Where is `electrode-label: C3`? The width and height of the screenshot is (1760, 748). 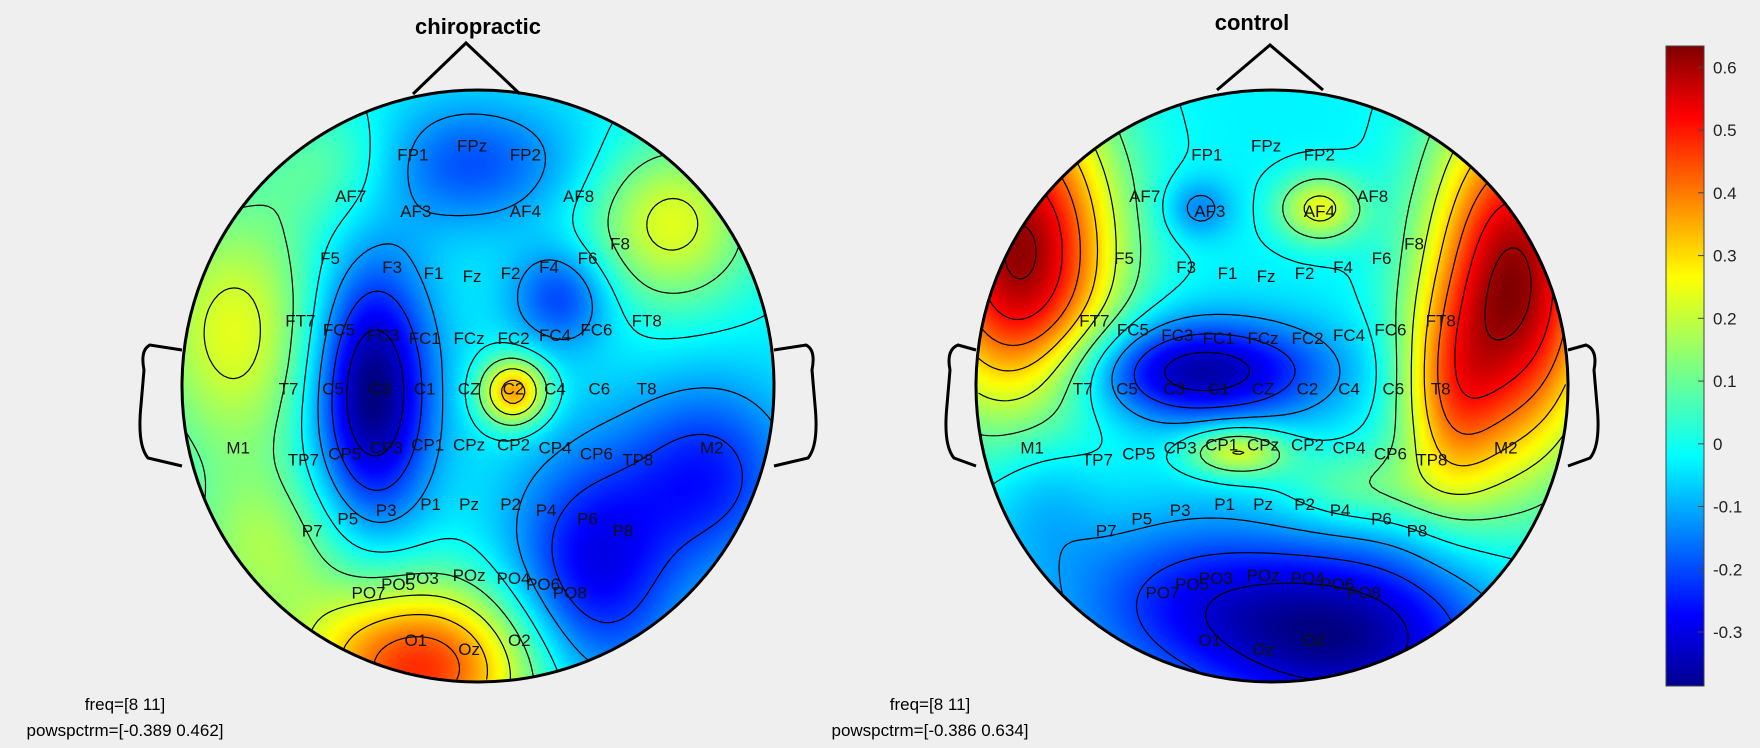
electrode-label: C3 is located at coordinates (380, 389).